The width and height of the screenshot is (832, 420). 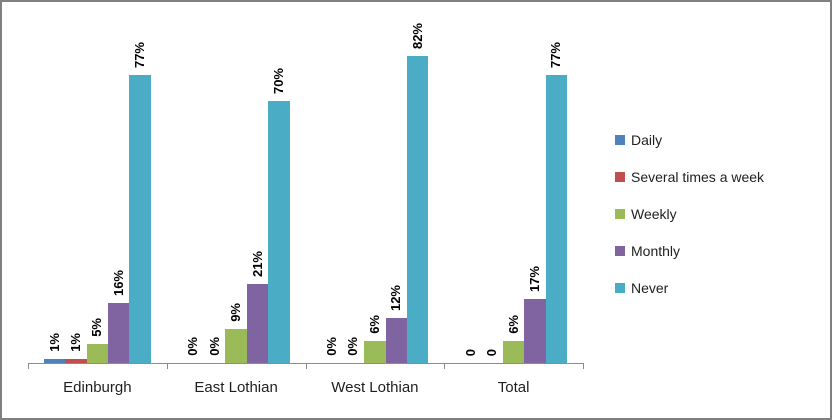 What do you see at coordinates (656, 251) in the screenshot?
I see `legend-label: Monthly` at bounding box center [656, 251].